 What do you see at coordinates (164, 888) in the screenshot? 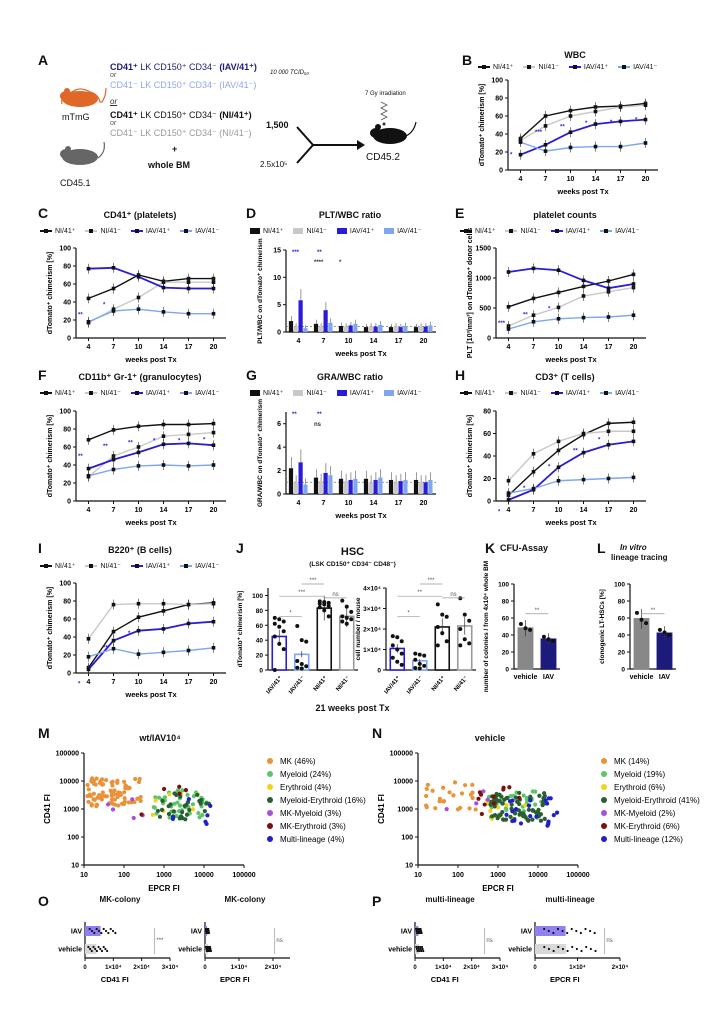
I see `x-axis-label: EPCR FI` at bounding box center [164, 888].